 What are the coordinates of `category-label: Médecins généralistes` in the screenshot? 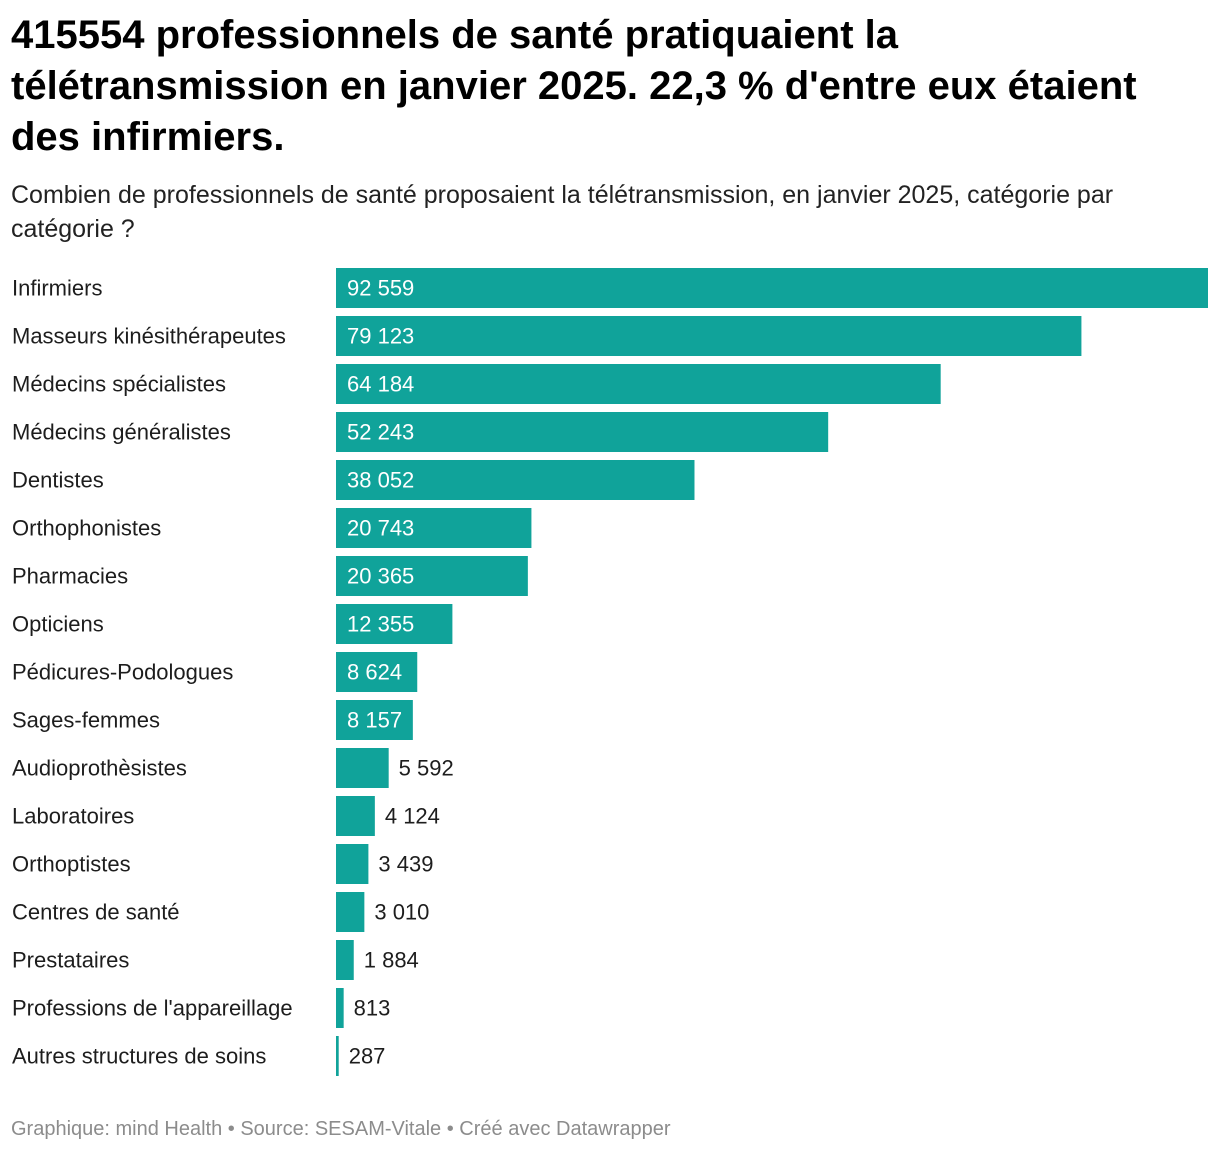 It's located at (121, 432).